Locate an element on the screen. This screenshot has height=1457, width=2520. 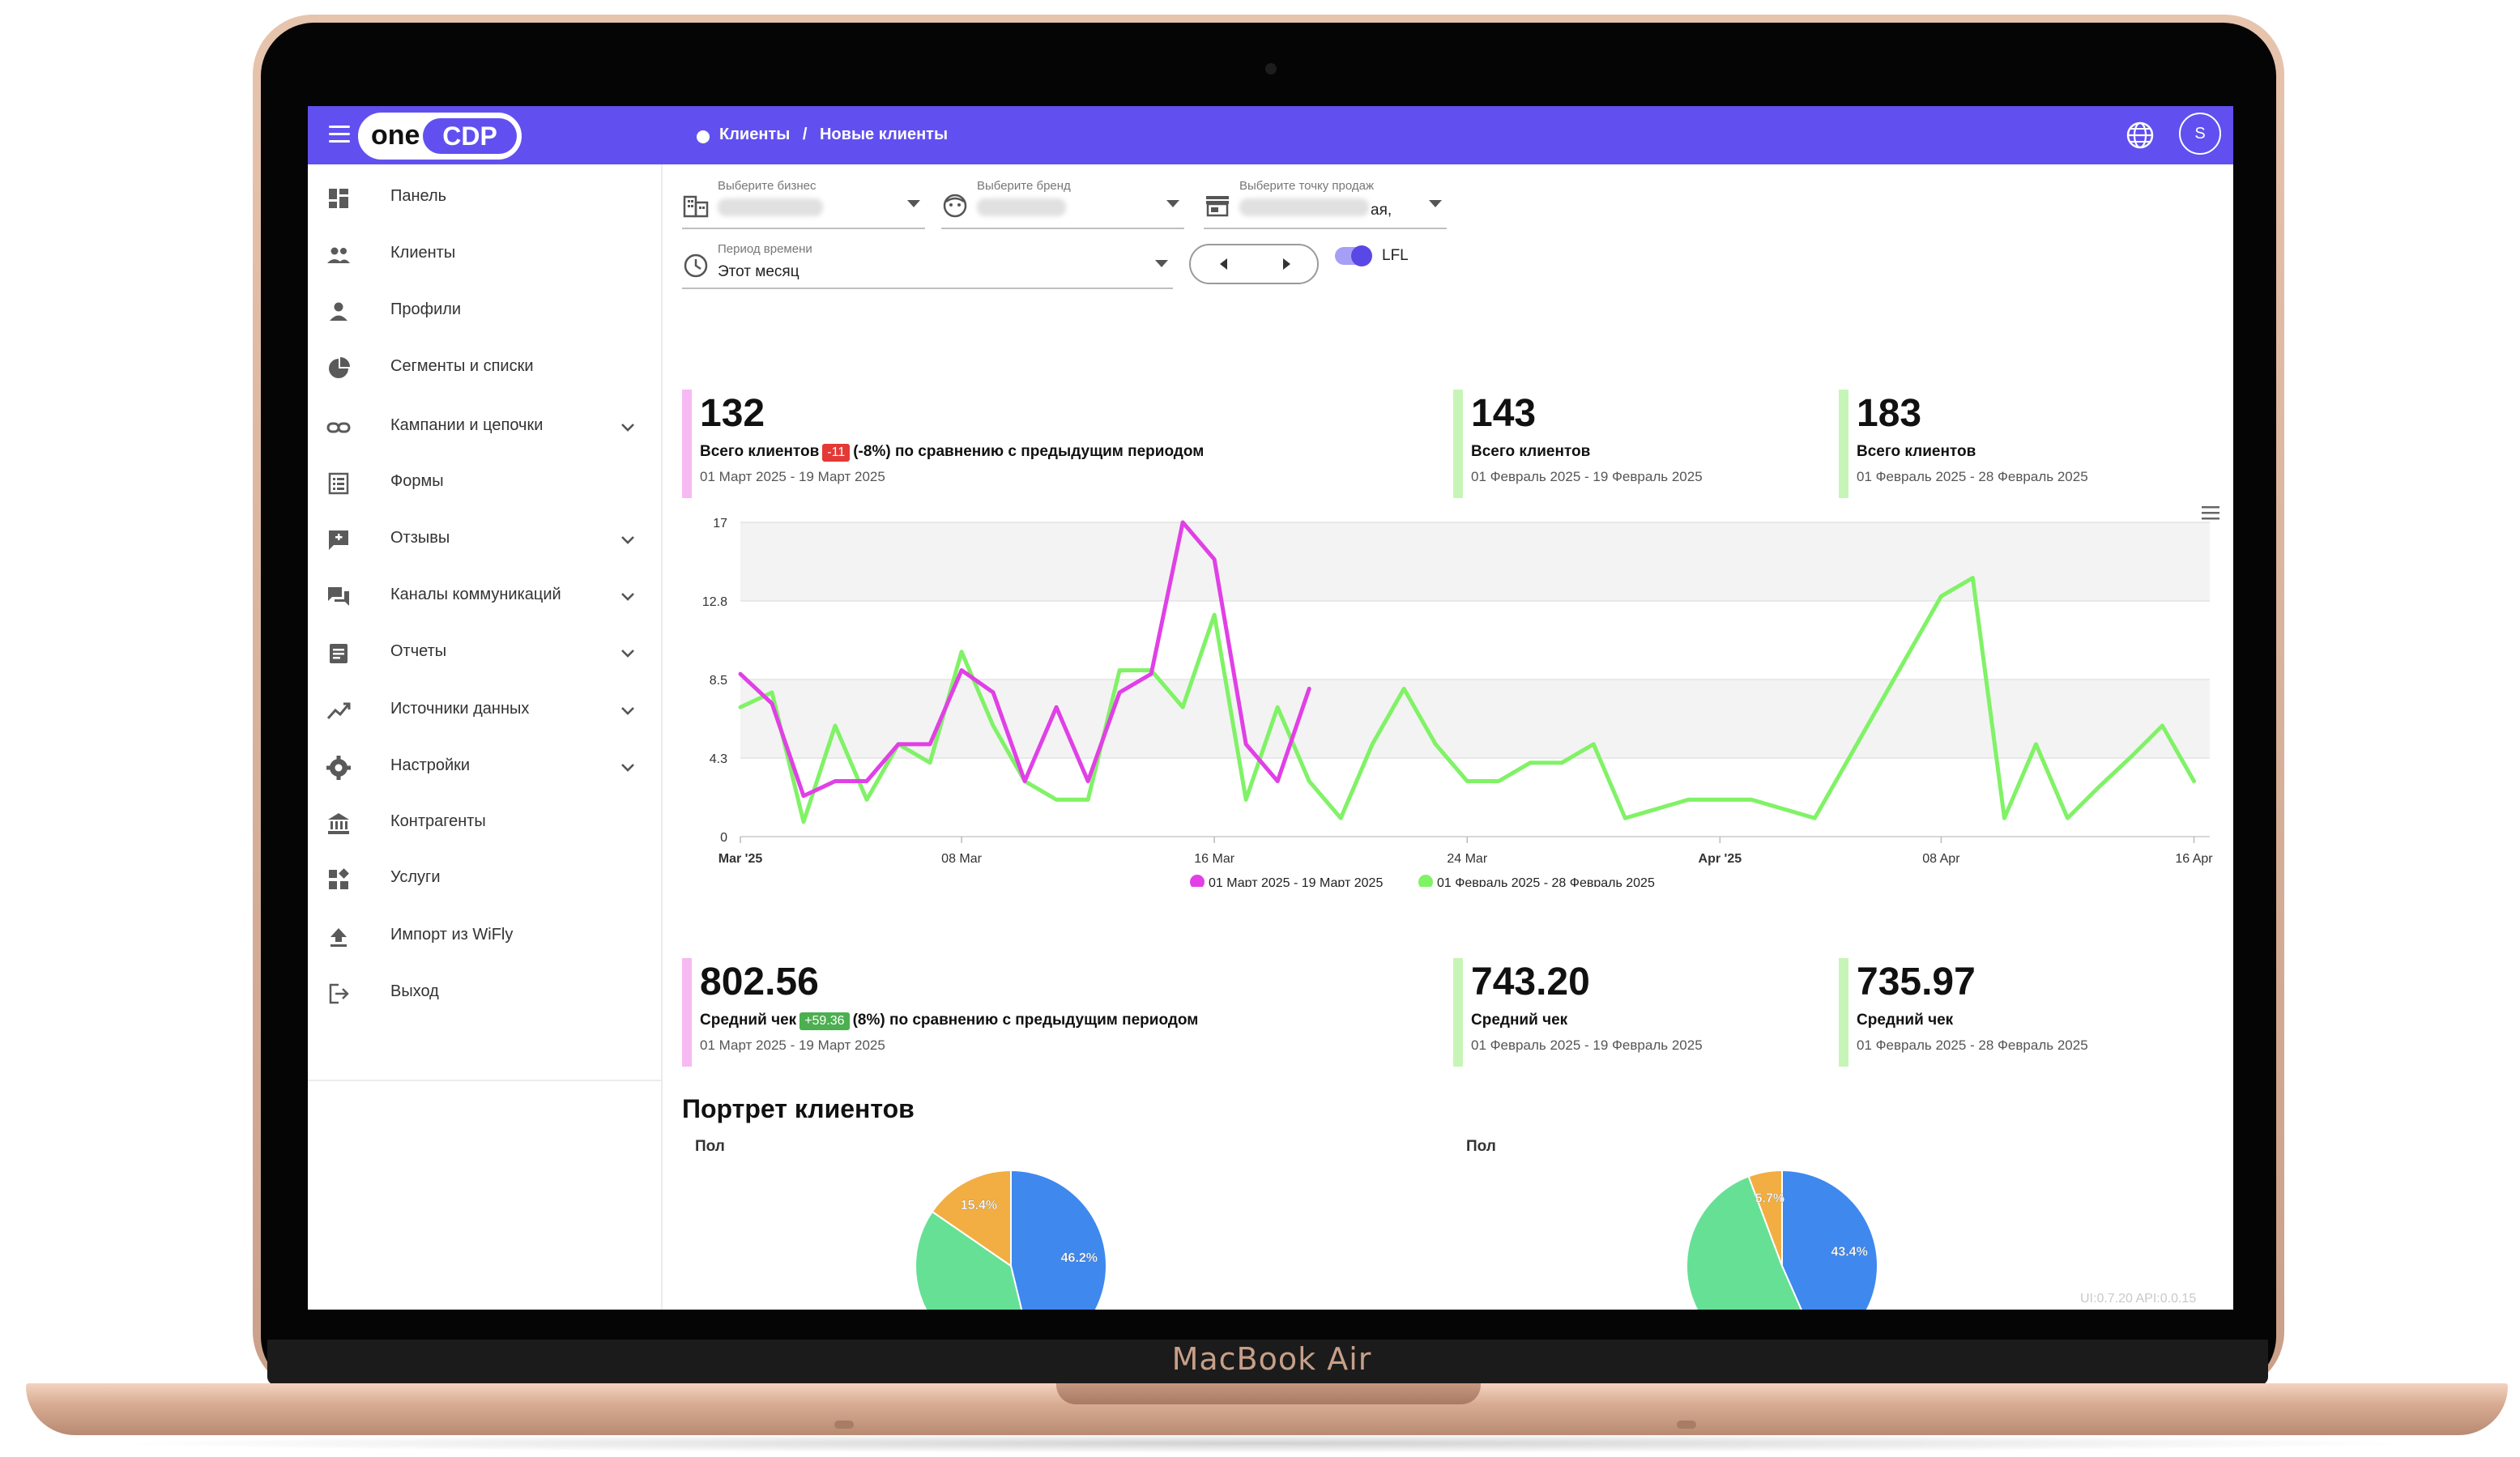
pie-title: Пол is located at coordinates (1481, 1146).